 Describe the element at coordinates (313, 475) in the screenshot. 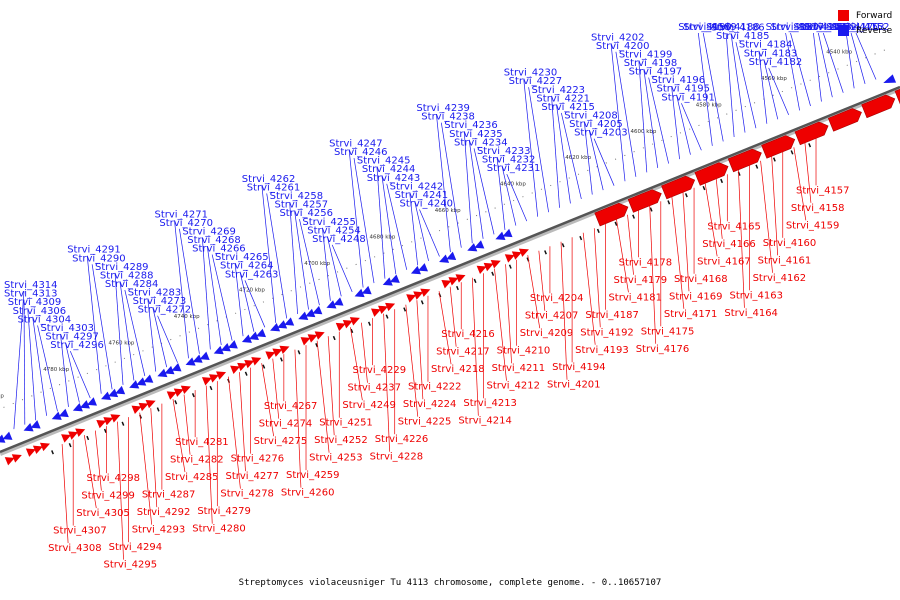

I see `forward-gene-label: Strvi_4259` at that location.